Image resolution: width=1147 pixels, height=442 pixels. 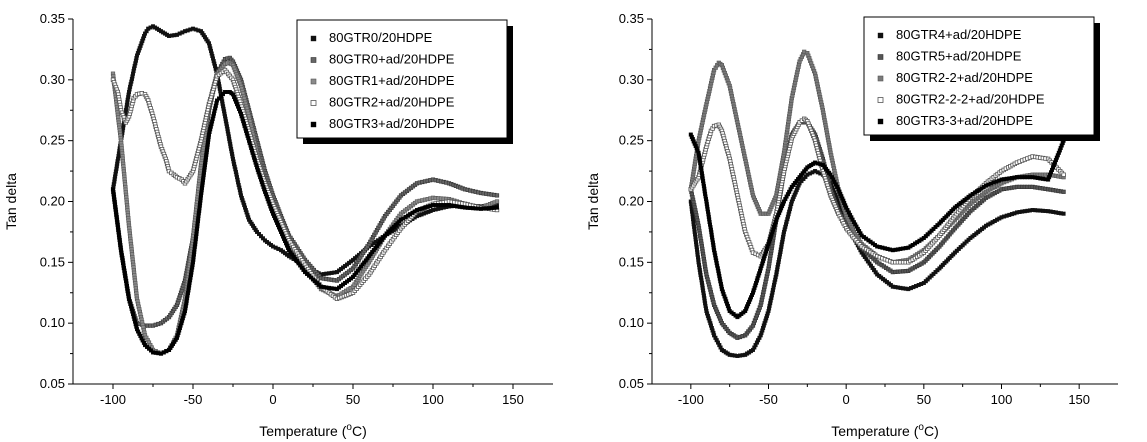 What do you see at coordinates (959, 56) in the screenshot?
I see `legend-entry-label: 80GTR5+ad/20HDPE` at bounding box center [959, 56].